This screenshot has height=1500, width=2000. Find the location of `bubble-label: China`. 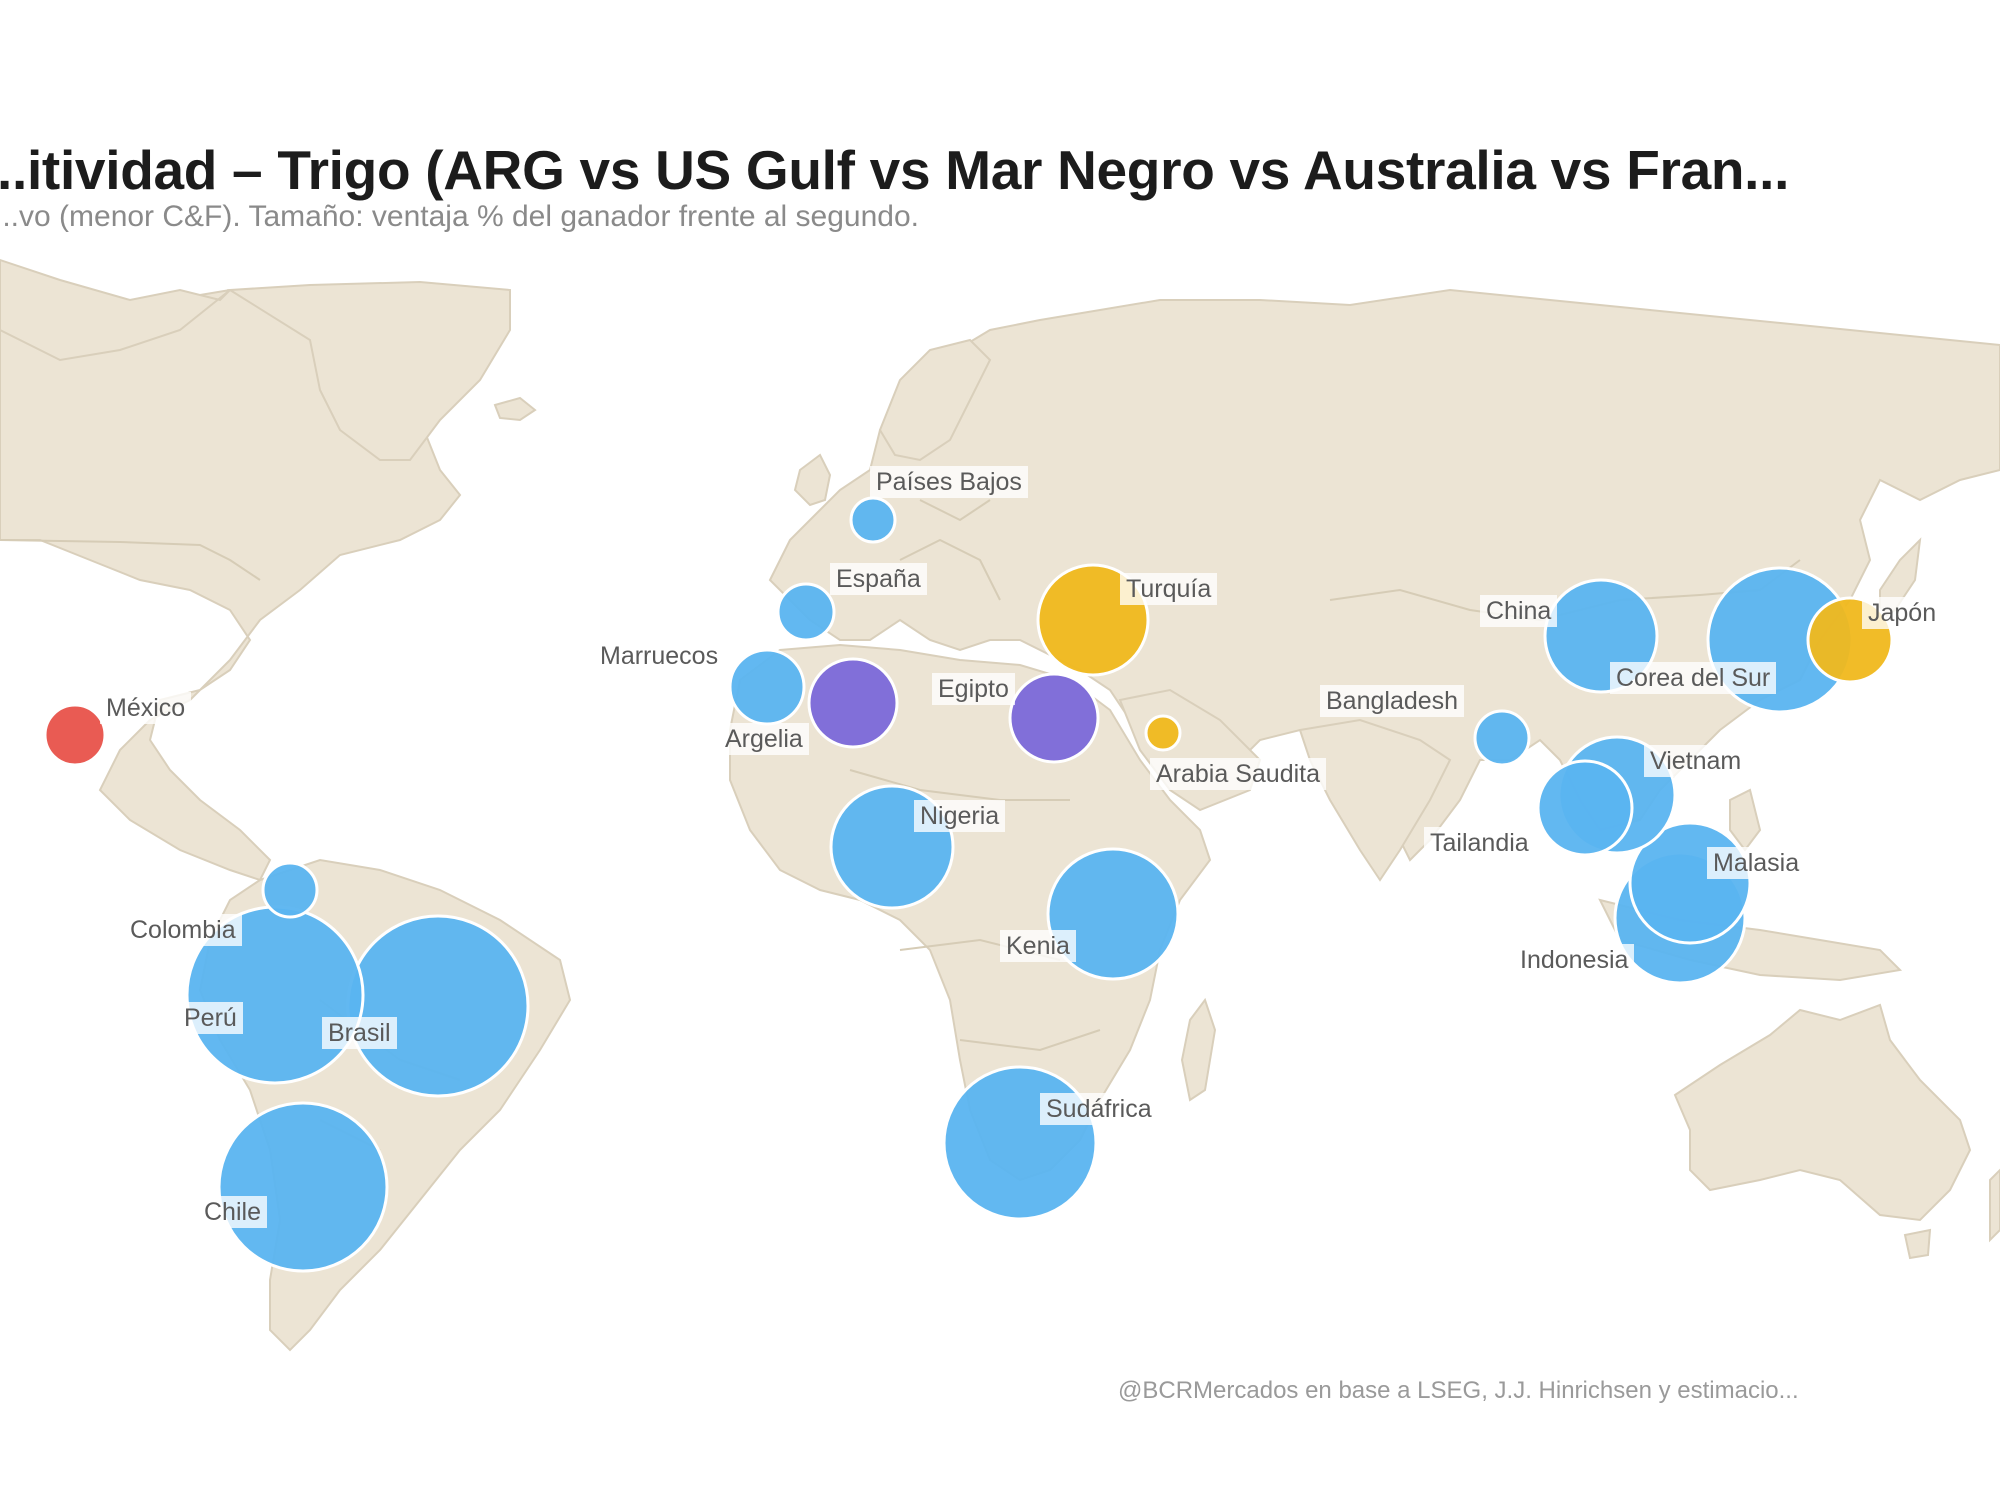

bubble-label: China is located at coordinates (1519, 611).